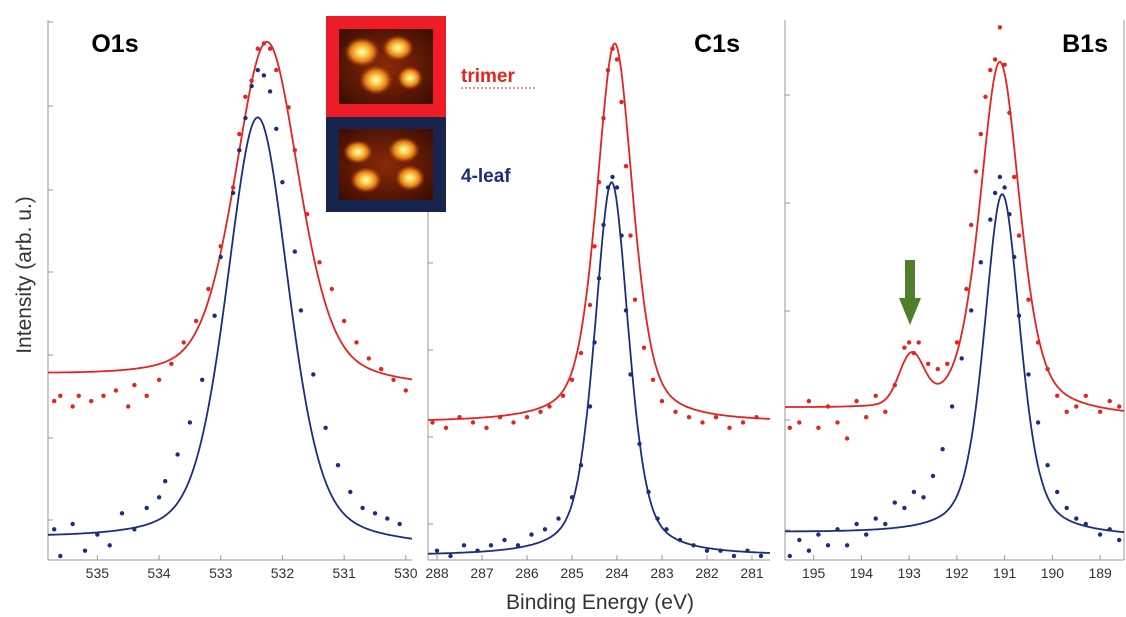 This screenshot has height=617, width=1126. I want to click on shoulder-arrow-icon, so click(910, 292).